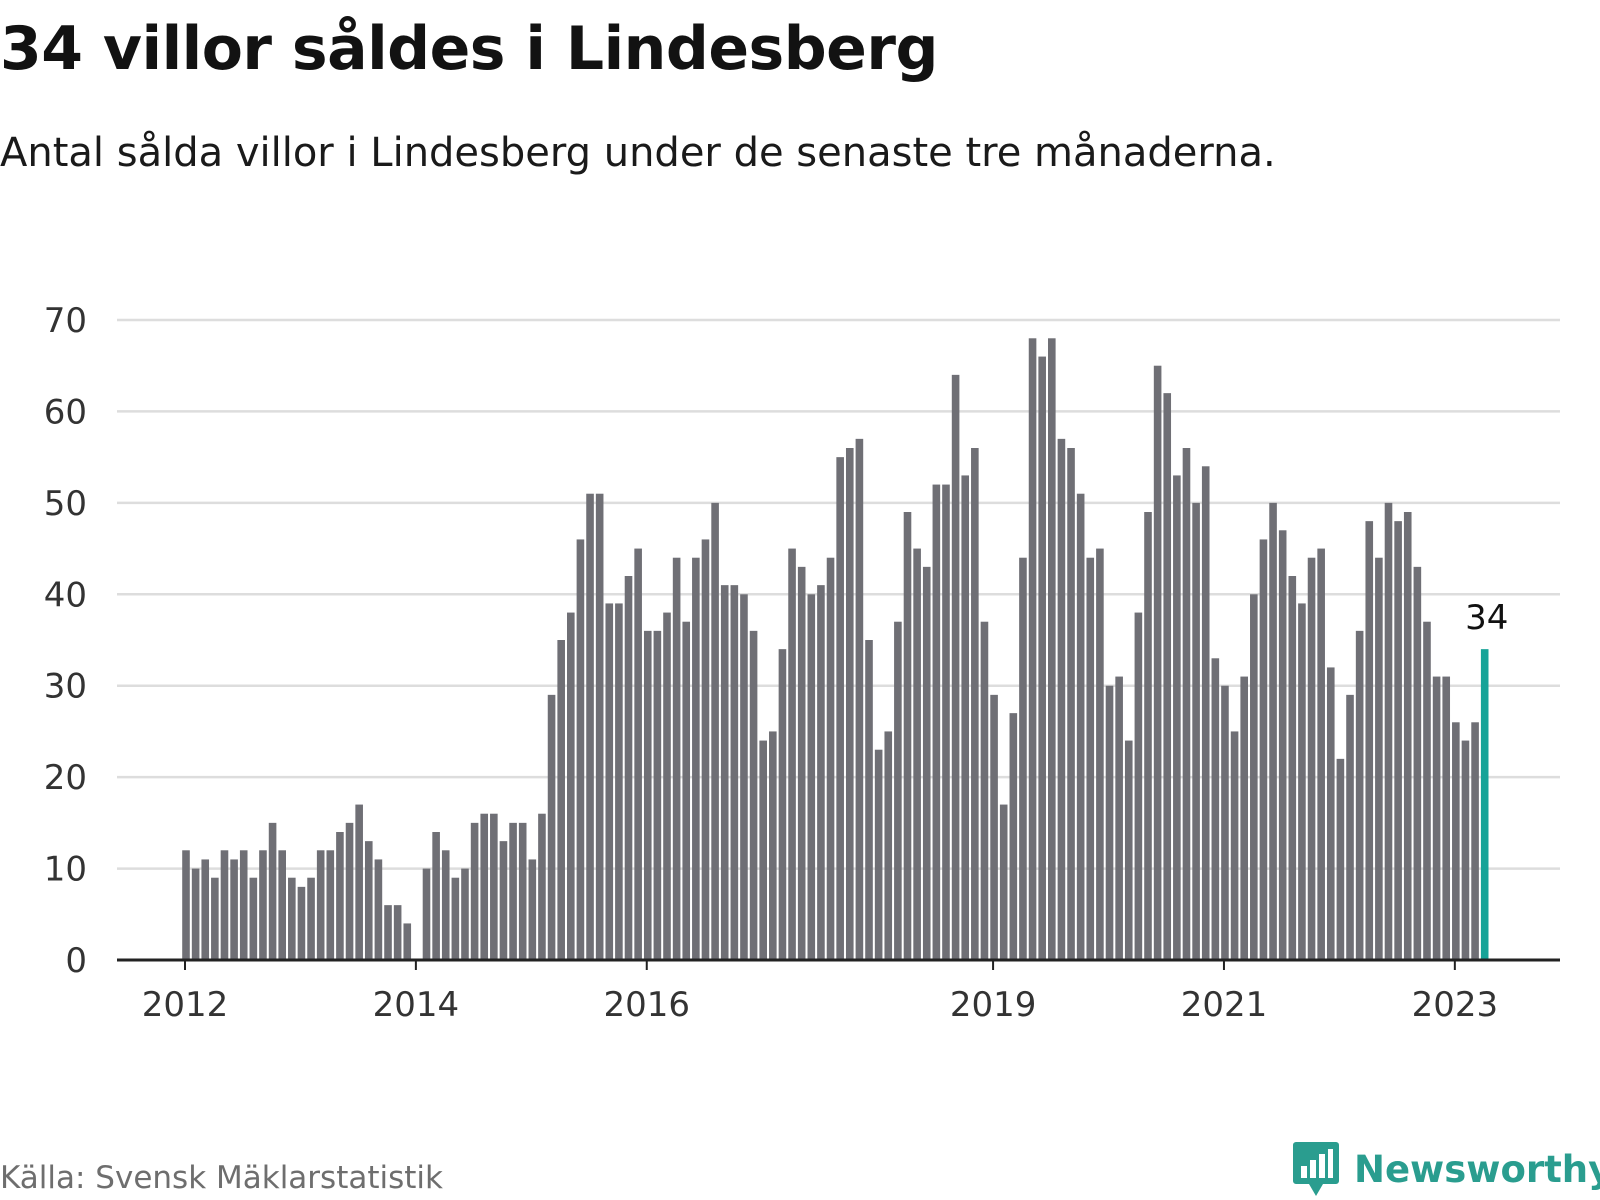 The image size is (1600, 1200). Describe the element at coordinates (1455, 1005) in the screenshot. I see `x-tick-label: 2023` at that location.